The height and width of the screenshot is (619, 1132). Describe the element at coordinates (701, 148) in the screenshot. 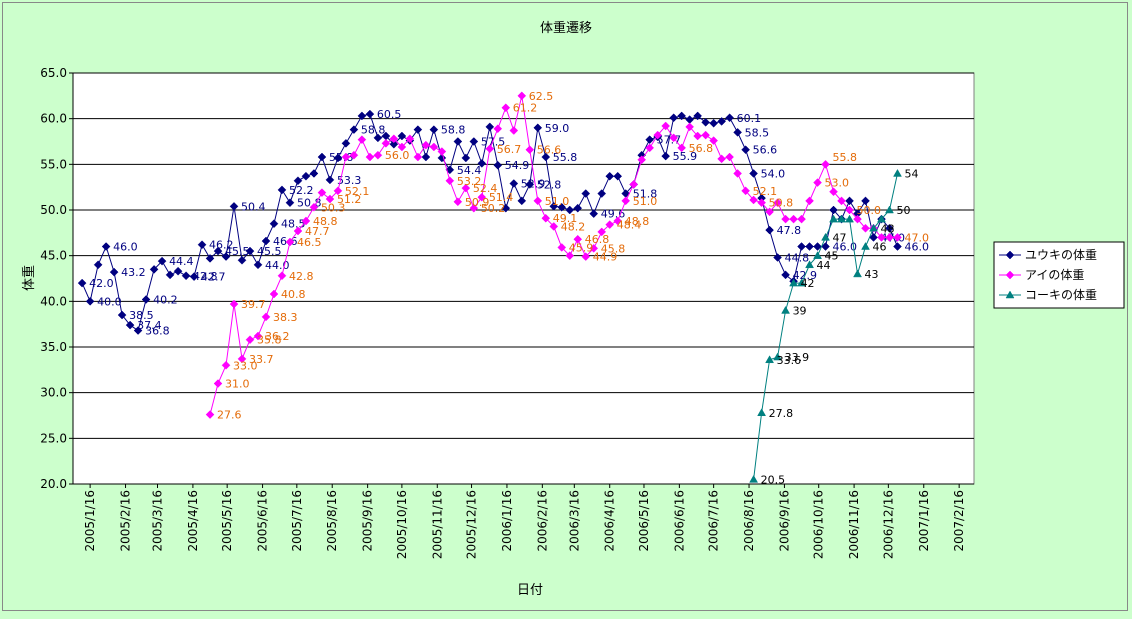

I see `data-label: 56.8` at that location.